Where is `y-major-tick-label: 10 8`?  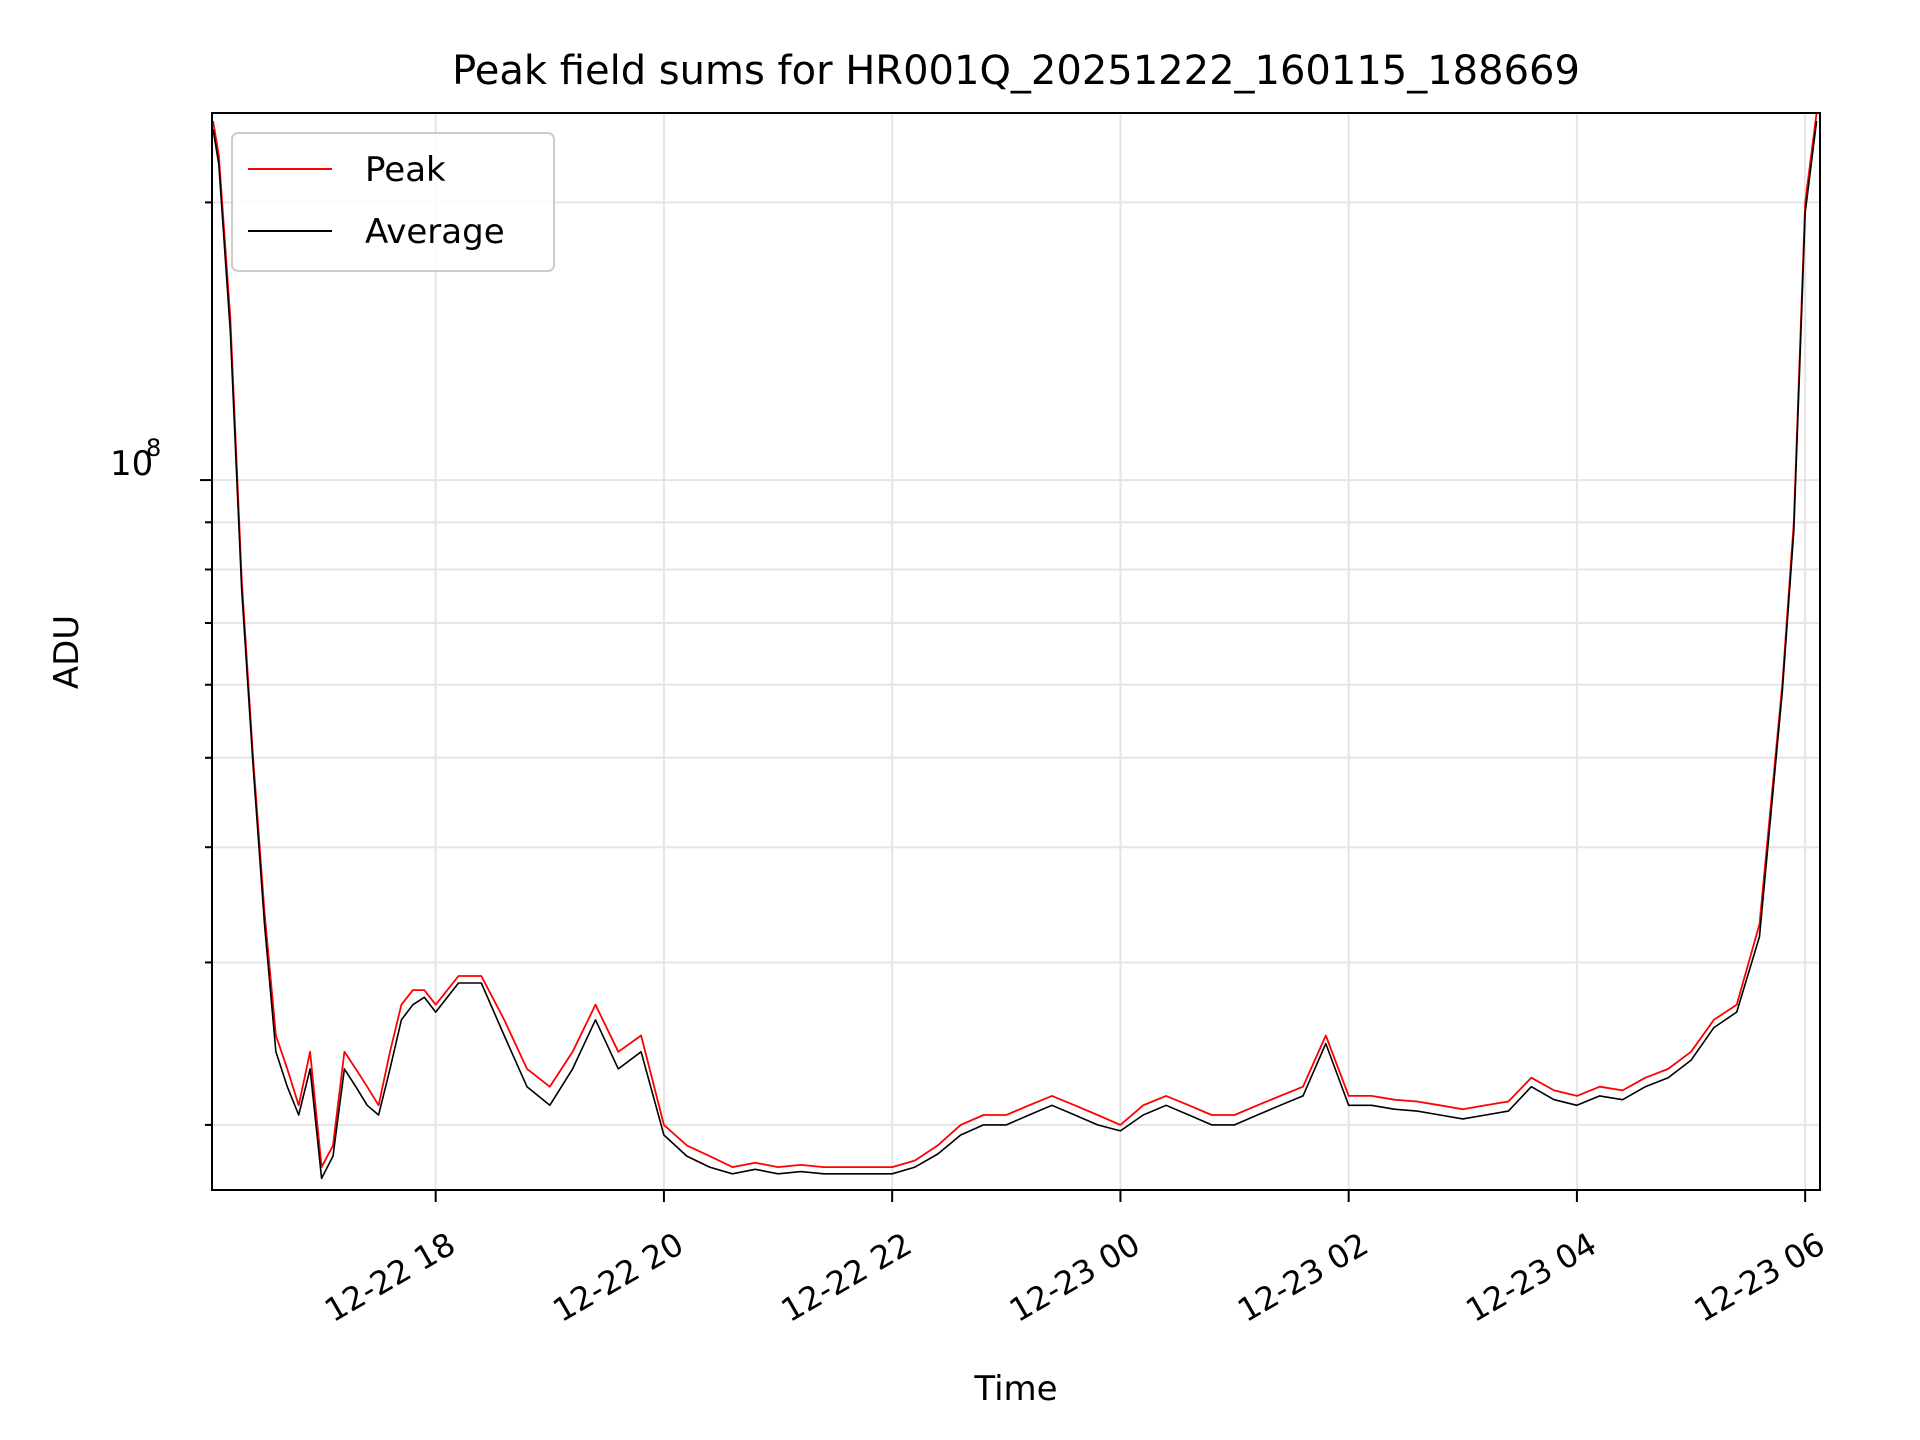 y-major-tick-label: 10 8 is located at coordinates (135, 459).